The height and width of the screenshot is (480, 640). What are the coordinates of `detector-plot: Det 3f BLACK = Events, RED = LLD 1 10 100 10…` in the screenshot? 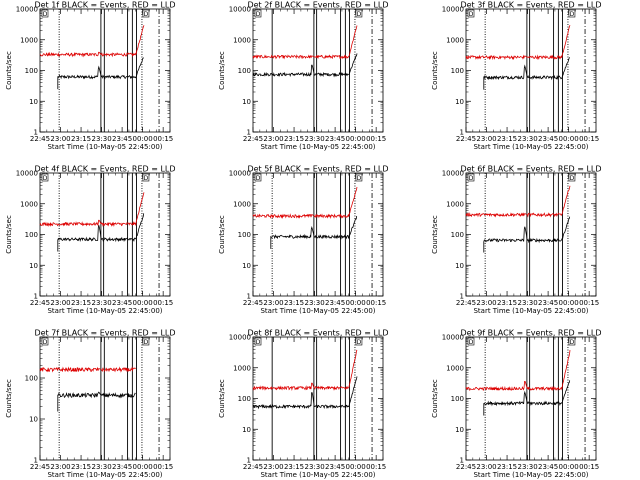 It's located at (516, 76).